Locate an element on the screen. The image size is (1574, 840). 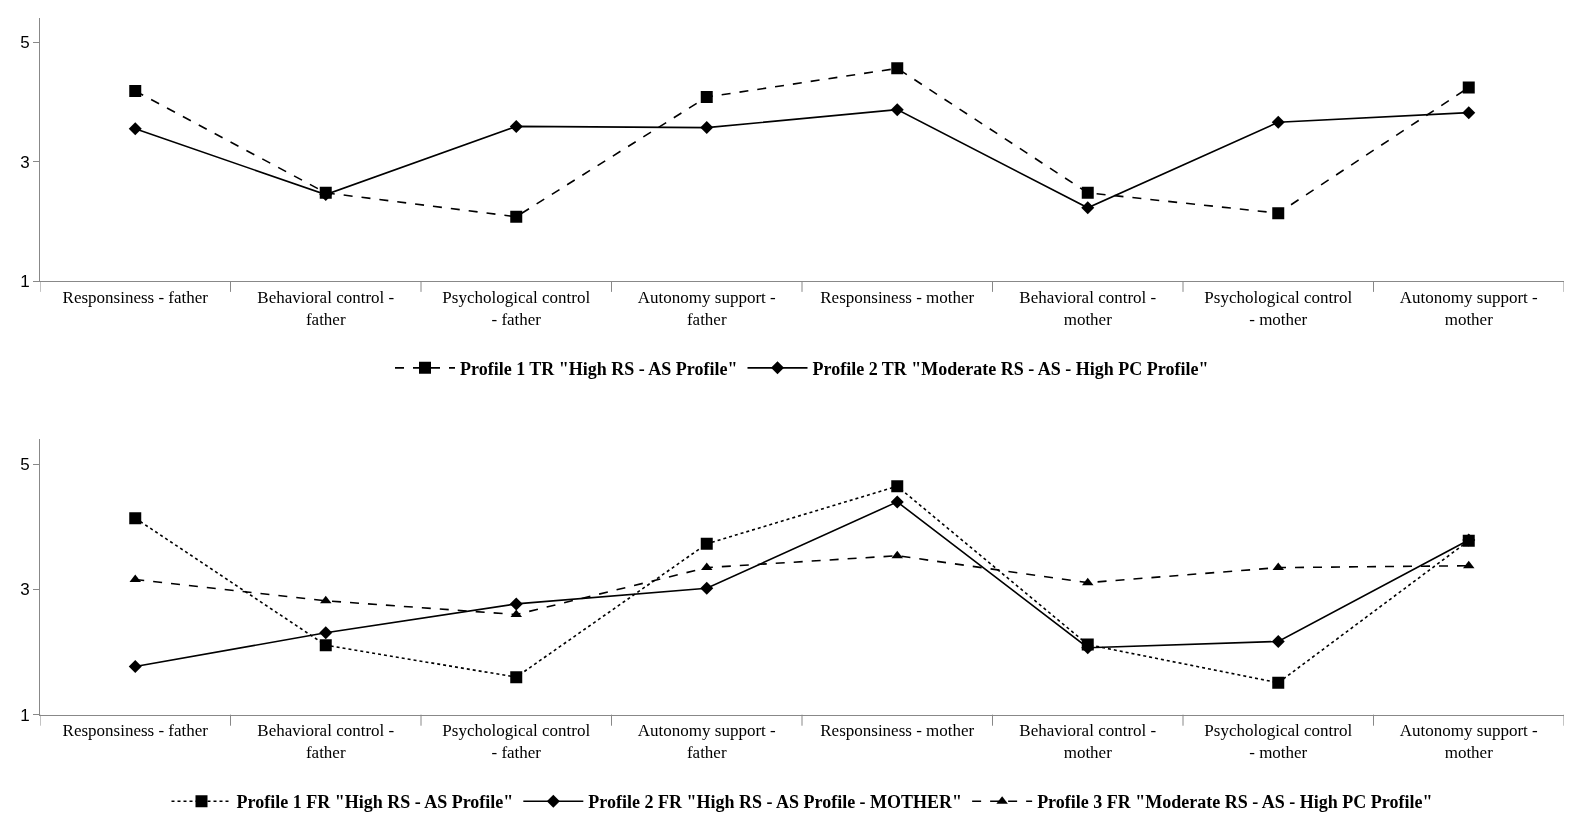
legend-label: Profile 1 TR "High RS - AS Profile" is located at coordinates (599, 368).